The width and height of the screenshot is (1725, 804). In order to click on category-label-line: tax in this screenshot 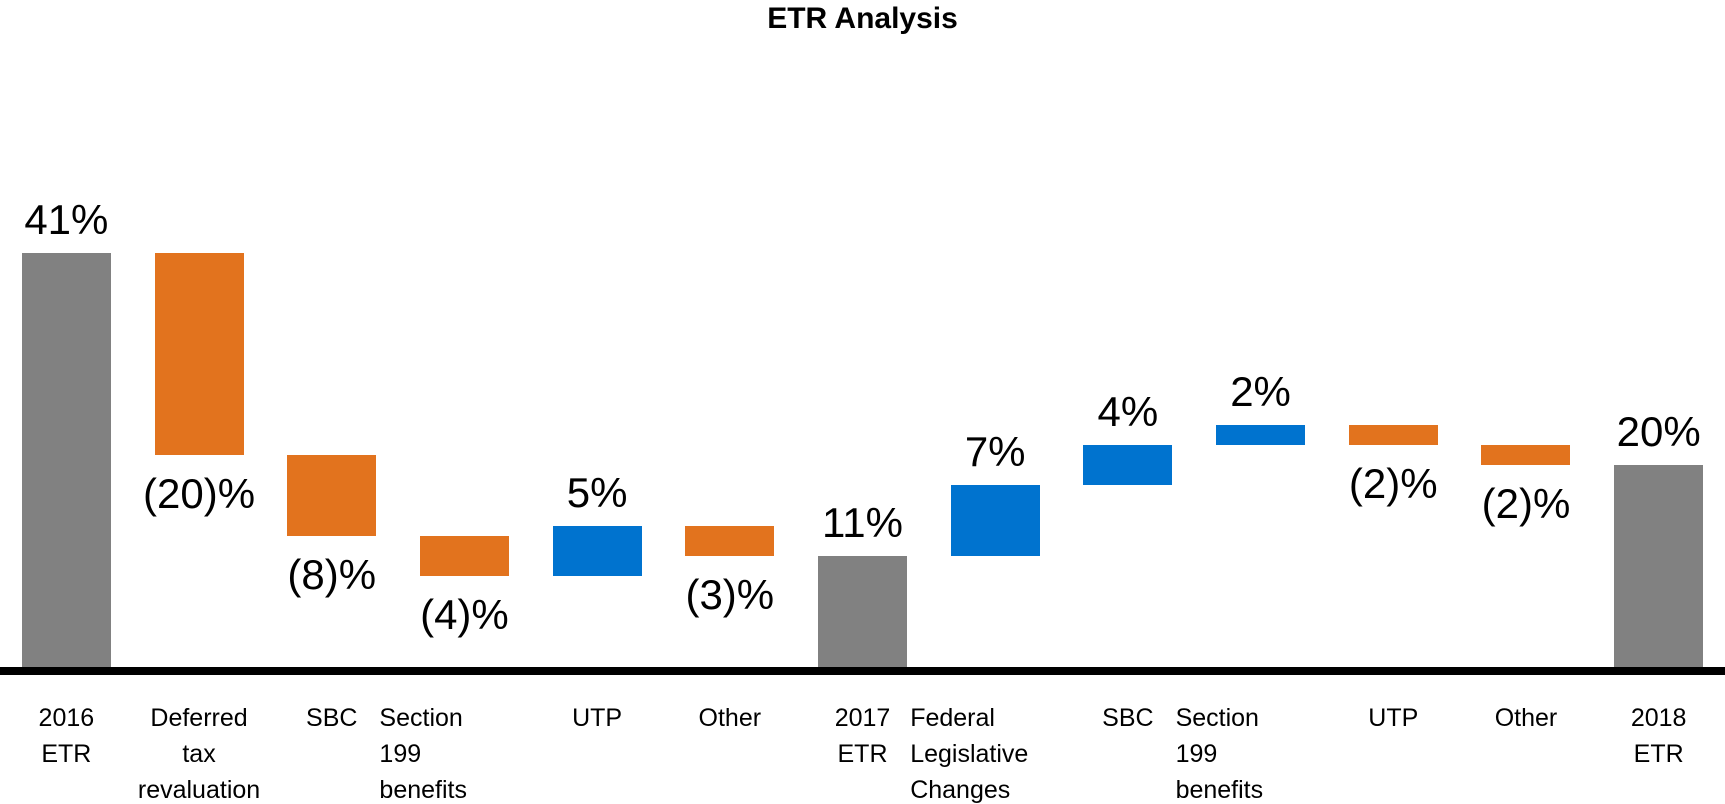, I will do `click(199, 754)`.